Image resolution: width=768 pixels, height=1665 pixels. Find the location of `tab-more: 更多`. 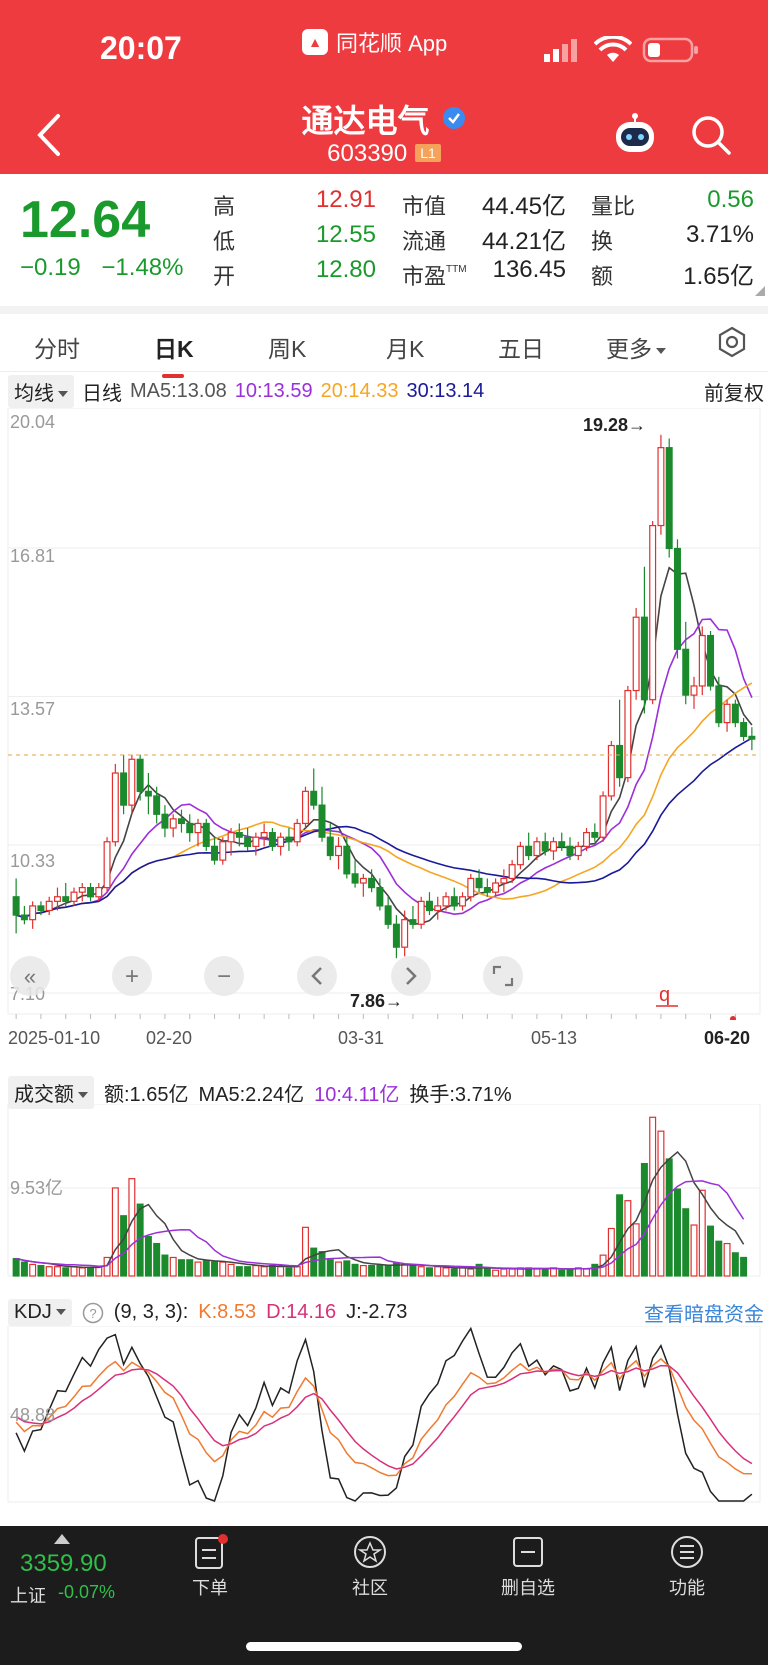

tab-more: 更多 is located at coordinates (636, 347).